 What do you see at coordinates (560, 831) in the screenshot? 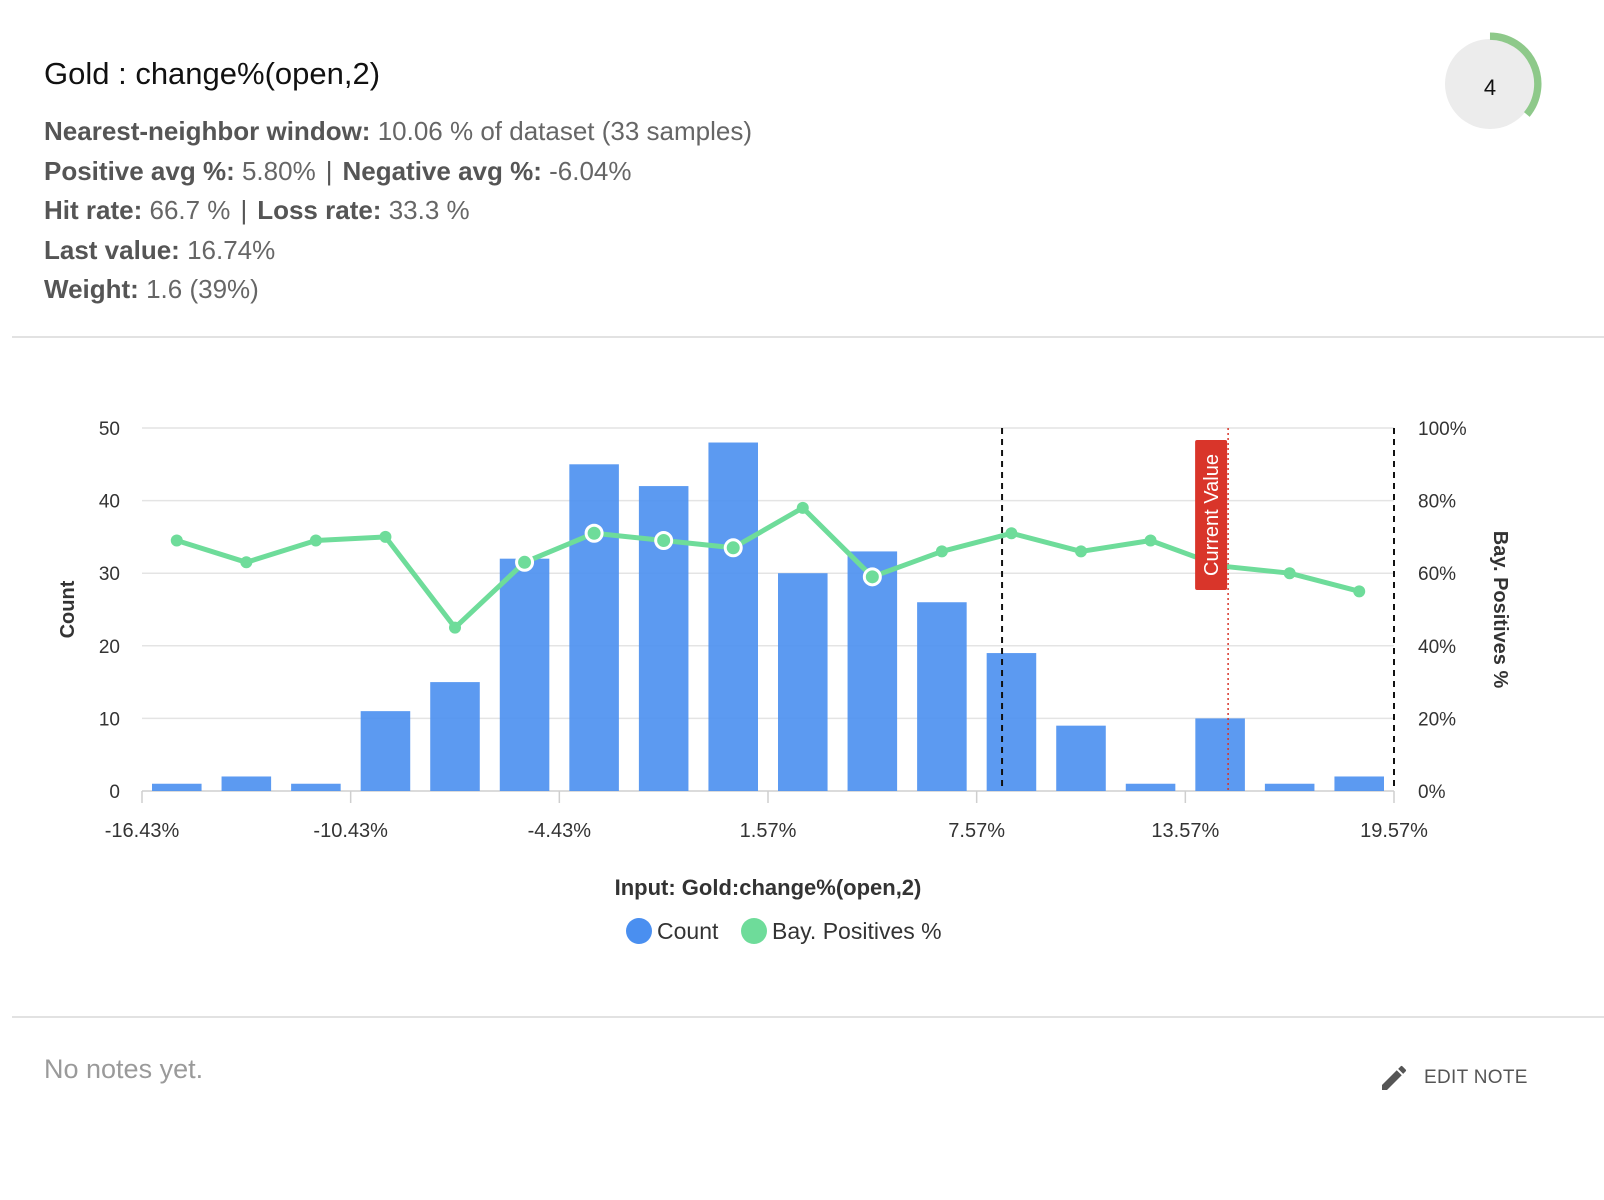
I see `x-tick-label: -4.43%` at bounding box center [560, 831].